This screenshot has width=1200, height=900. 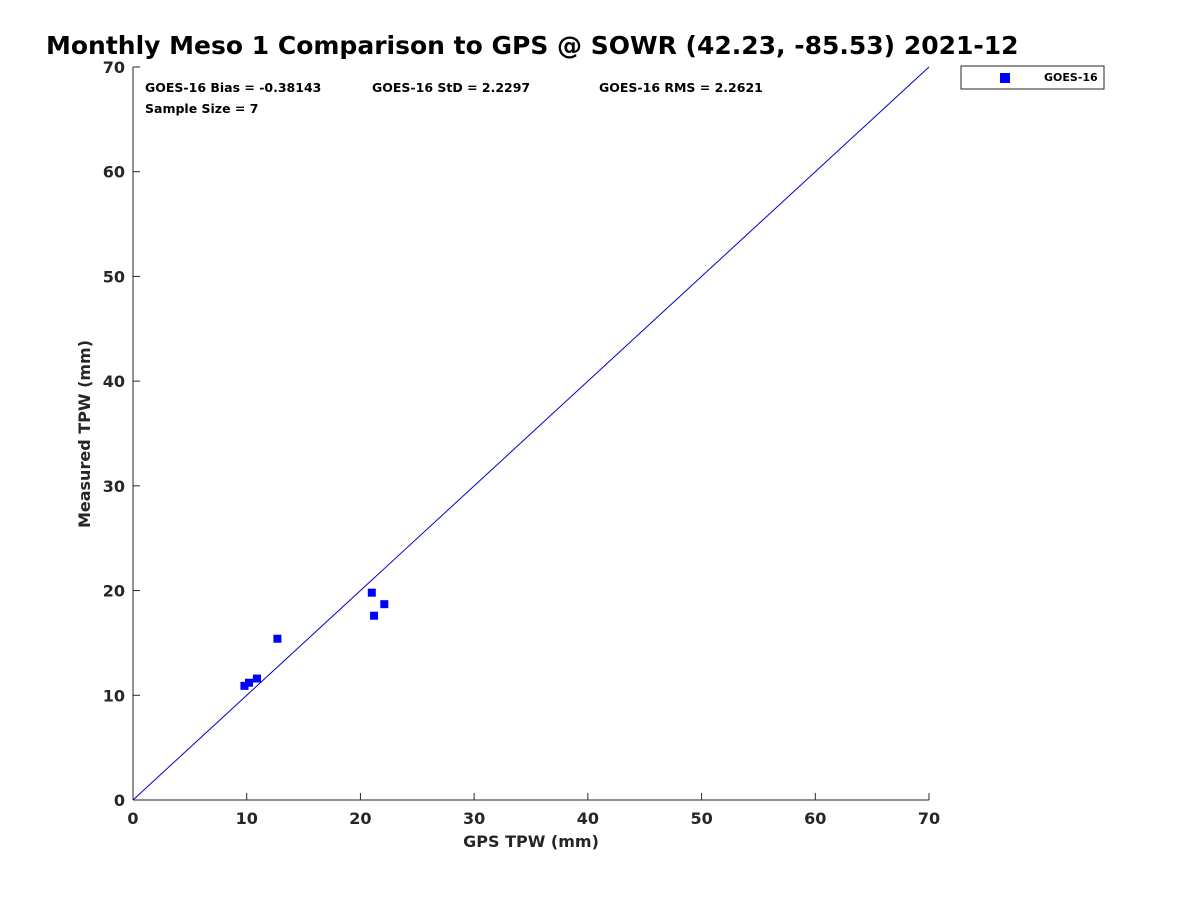 I want to click on y-tick-label: 20, so click(x=114, y=591).